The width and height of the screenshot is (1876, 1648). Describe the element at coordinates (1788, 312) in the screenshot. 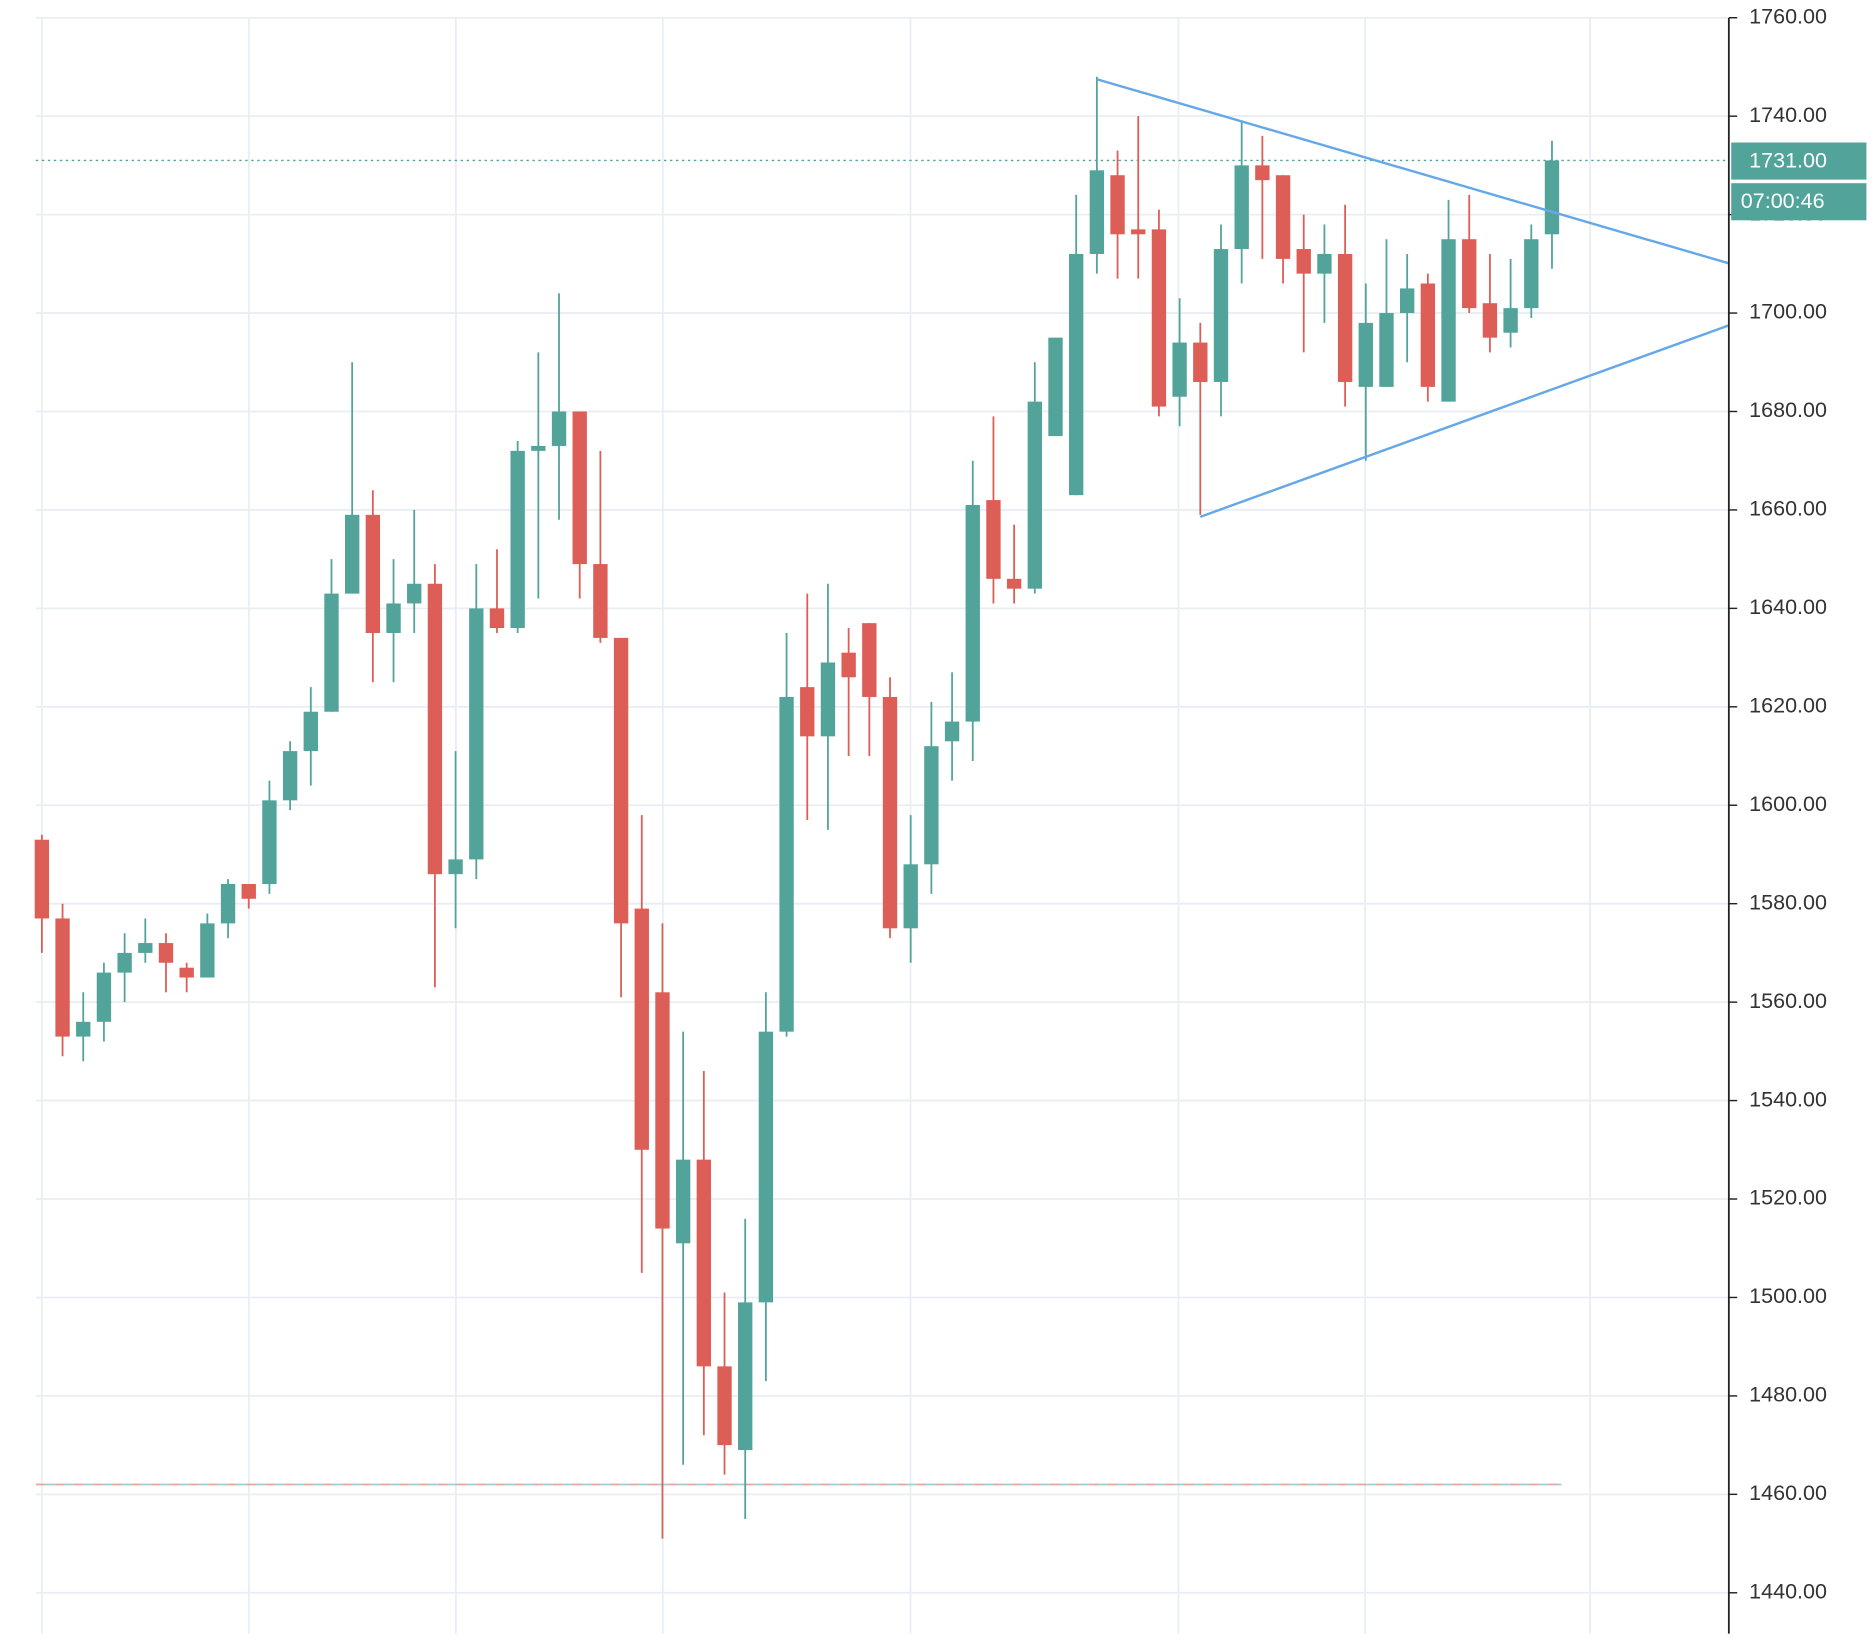

I see `y-tick-label: 1700.00` at that location.